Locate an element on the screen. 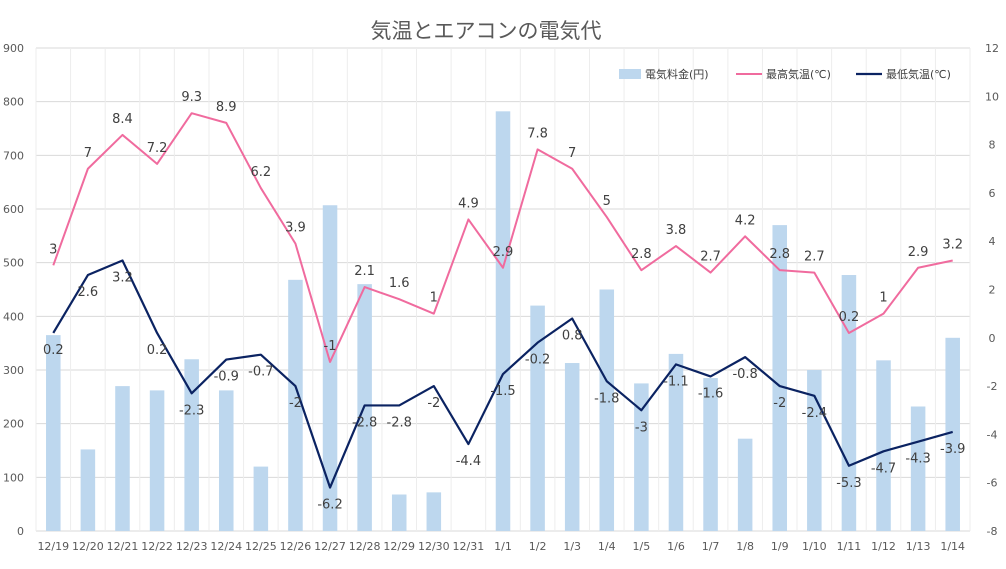 Image resolution: width=1006 pixels, height=569 pixels. left-axis-tick: 400 is located at coordinates (13, 316).